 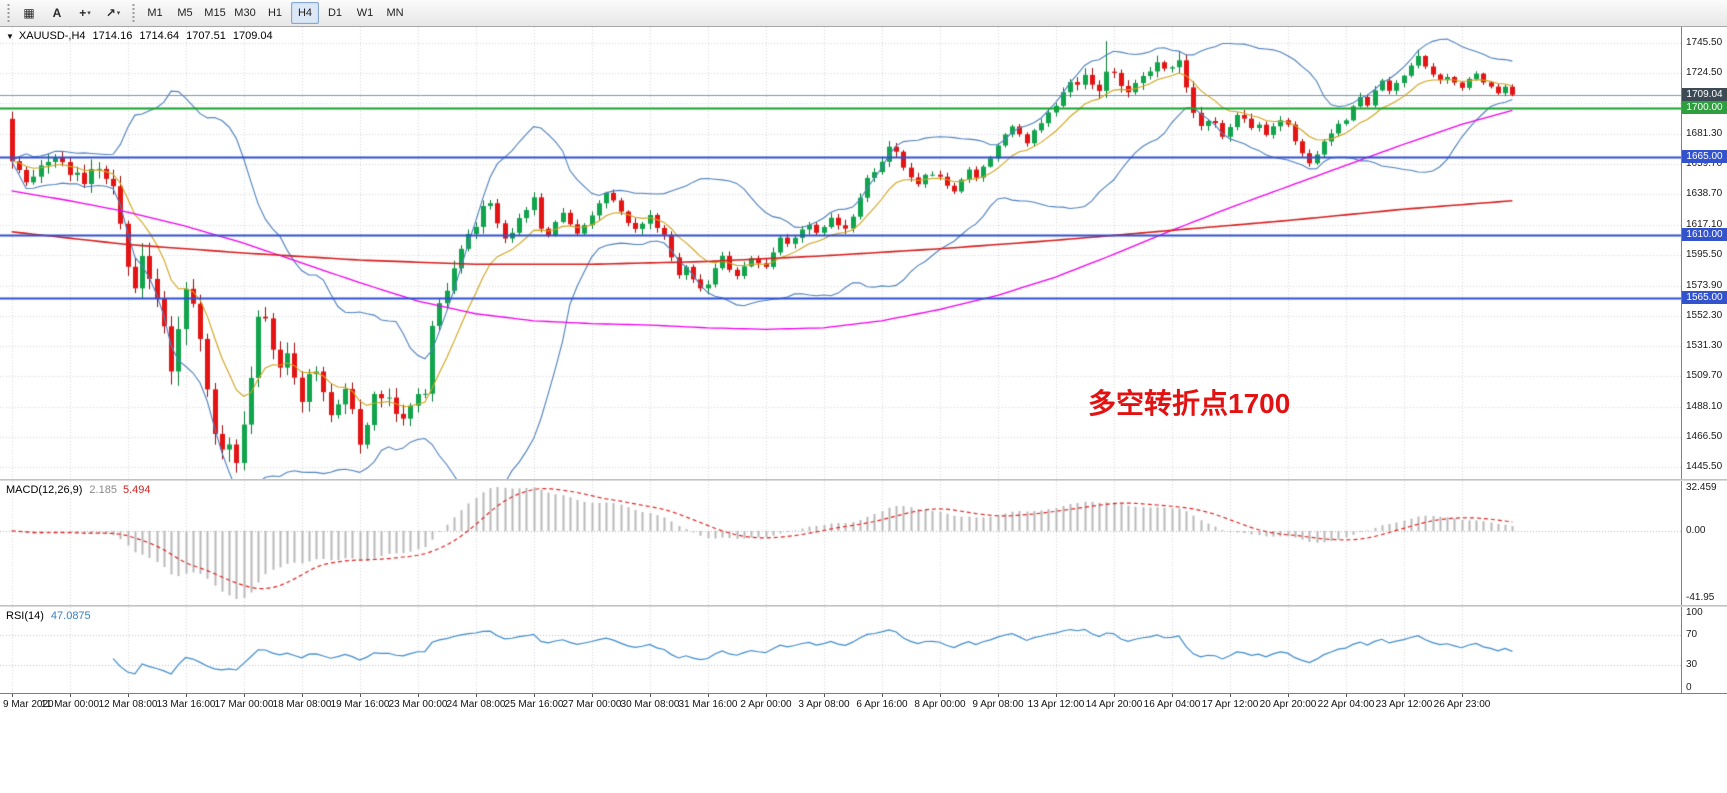 What do you see at coordinates (113, 13) in the screenshot?
I see `trendline-tool-button: ↗ ▾` at bounding box center [113, 13].